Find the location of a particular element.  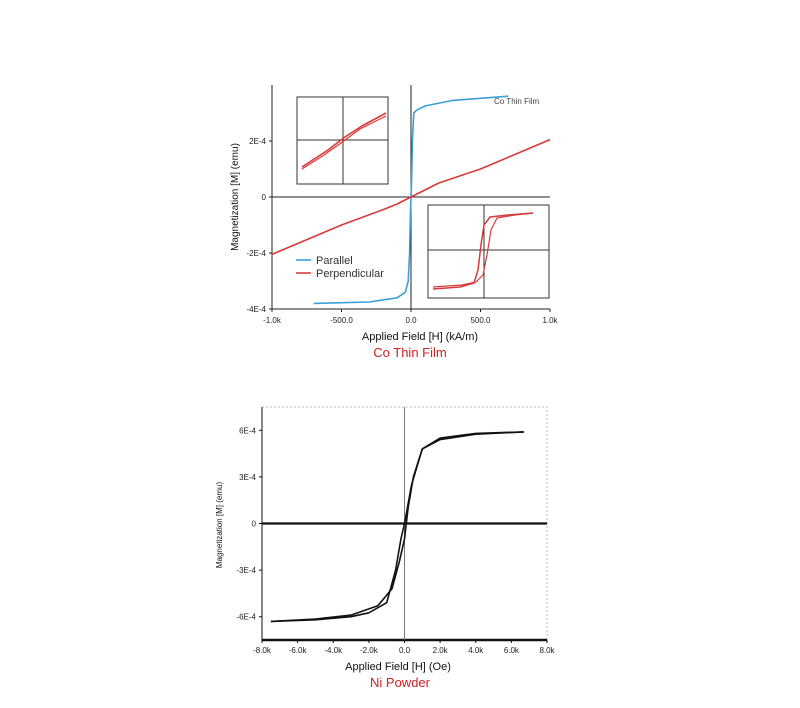

chart1-annotation: Co Thin Film is located at coordinates (517, 101).